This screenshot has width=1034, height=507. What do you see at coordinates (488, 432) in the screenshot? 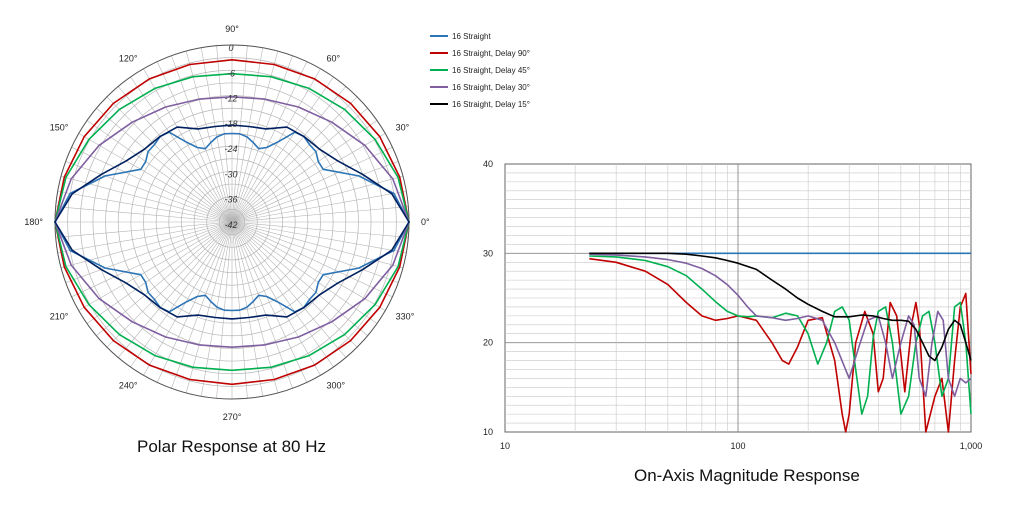
I see `y-tick-label: 10` at bounding box center [488, 432].